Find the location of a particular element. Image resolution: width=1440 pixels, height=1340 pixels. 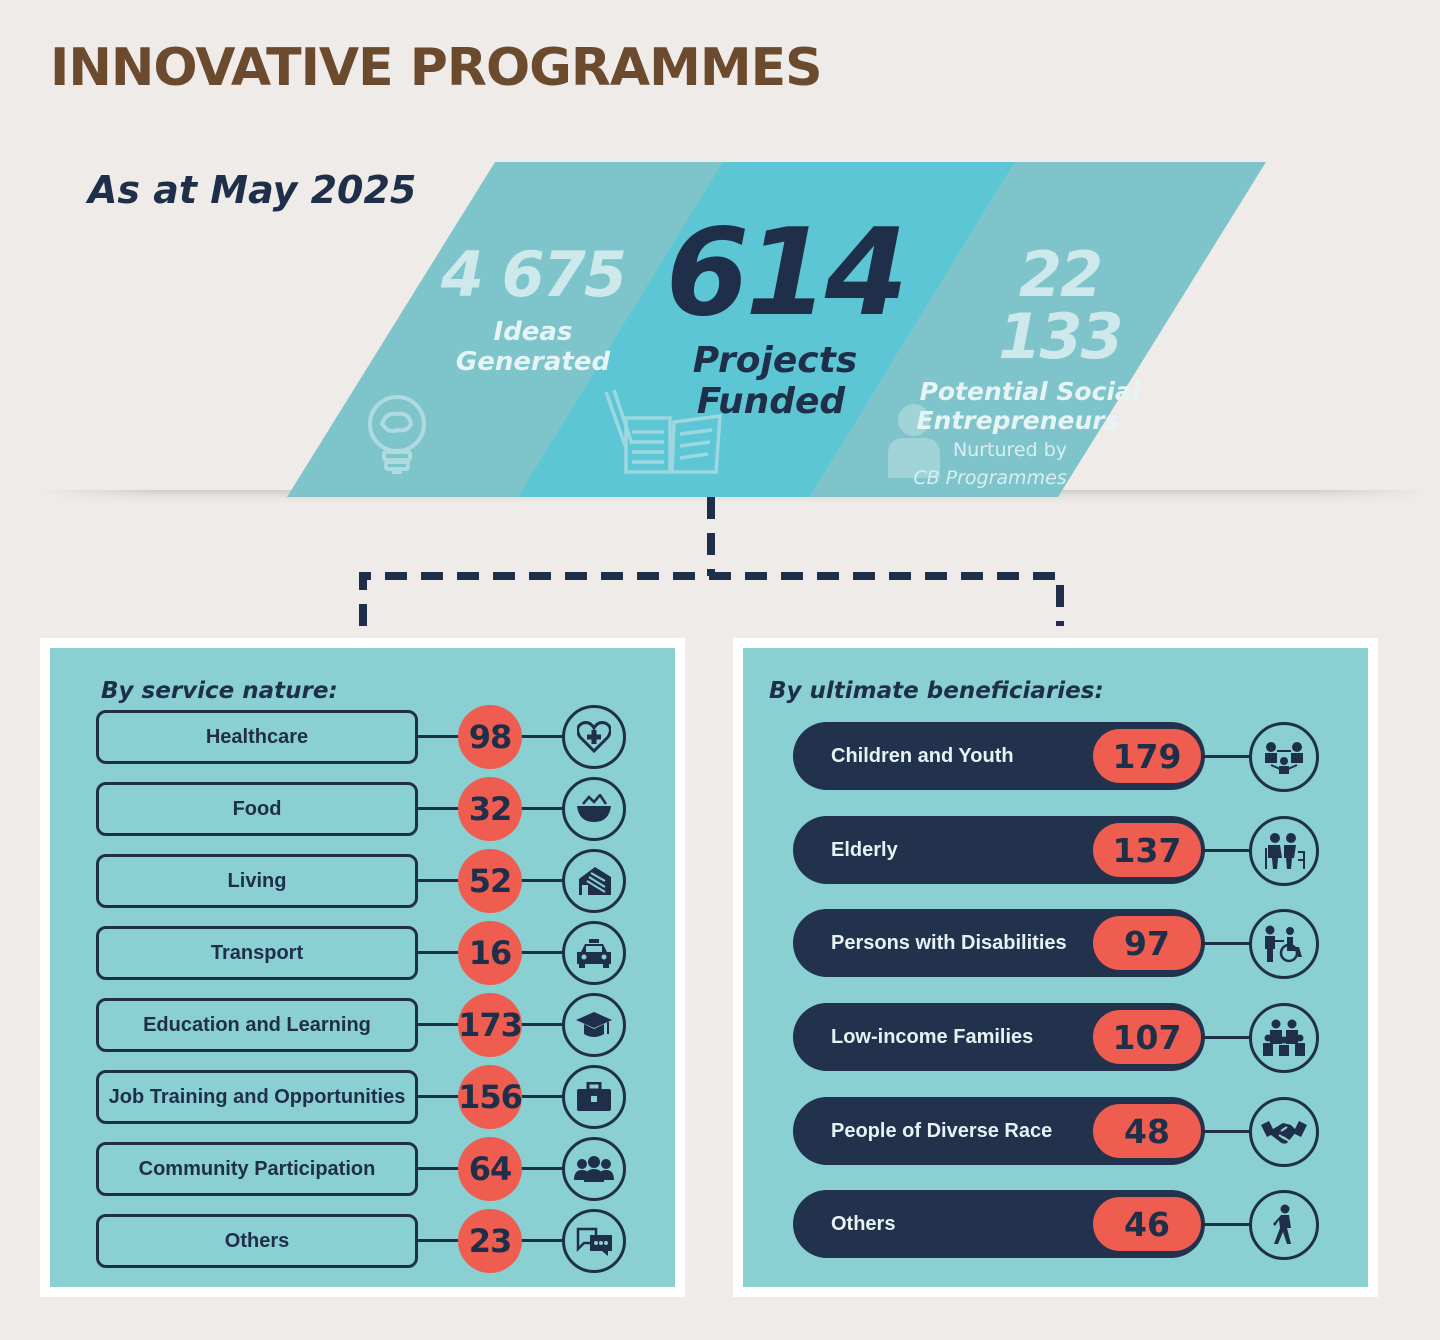

beneficiary-row-low-income: Low-income Families 107 is located at coordinates (1058, 1038).